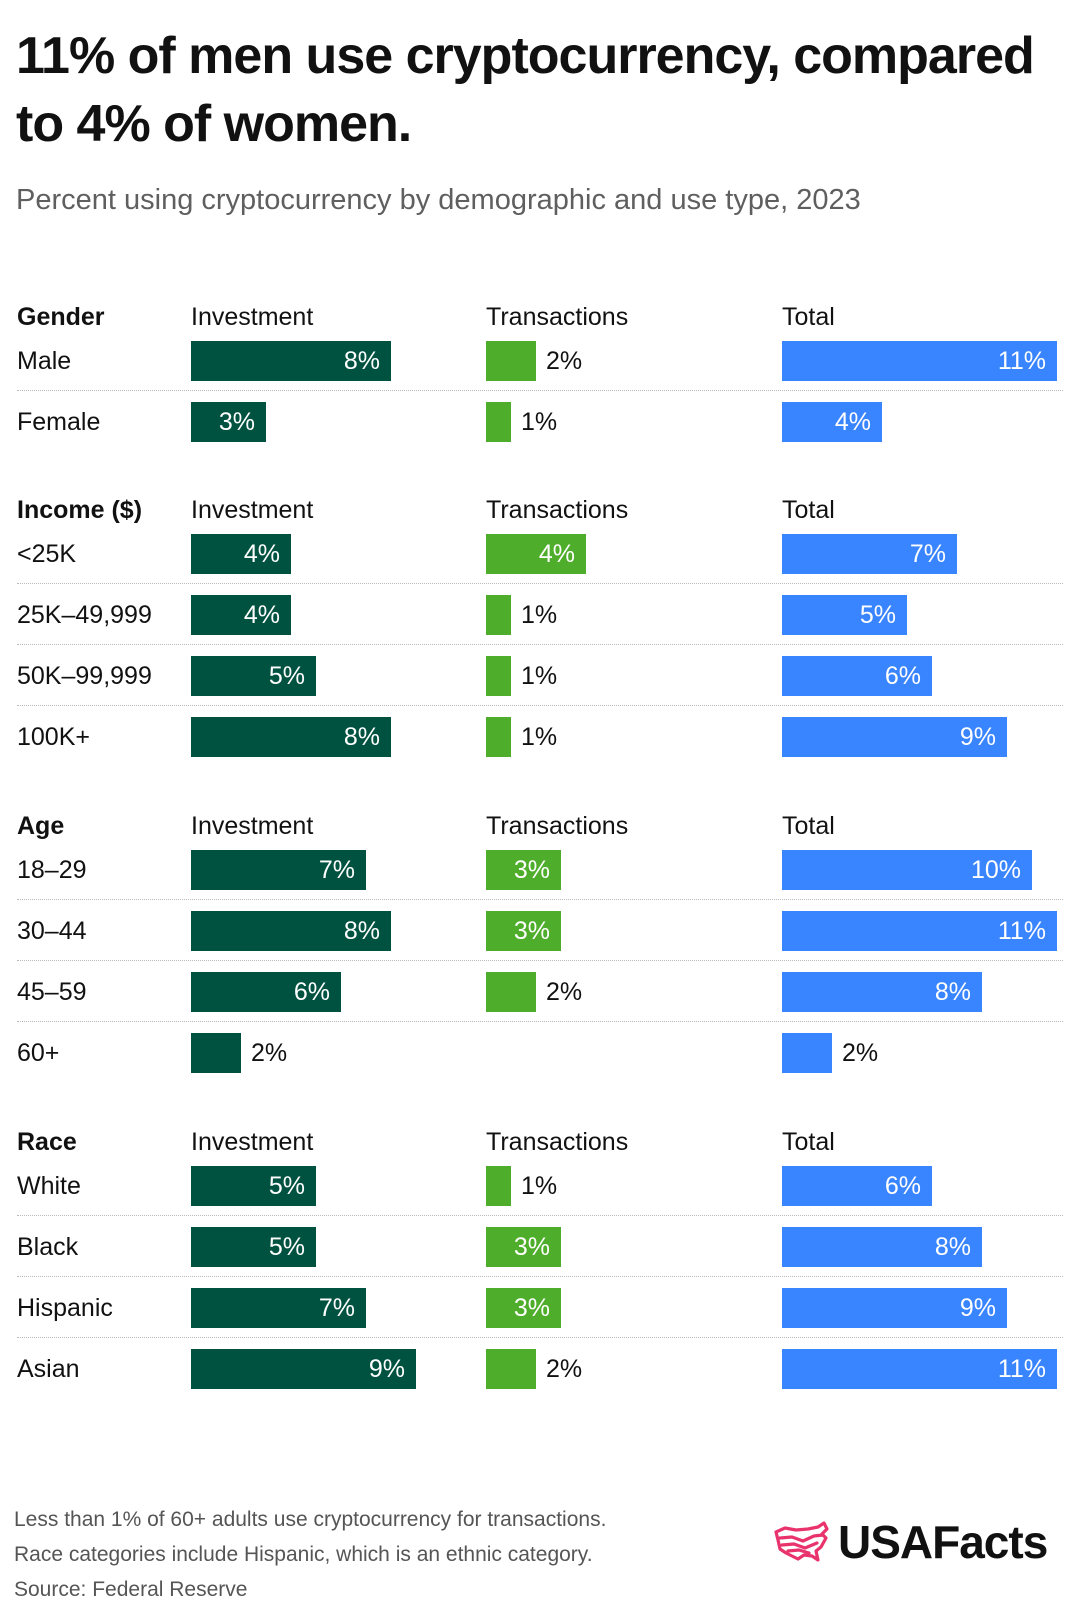 The width and height of the screenshot is (1080, 1620). I want to click on row-label: 18–29, so click(52, 870).